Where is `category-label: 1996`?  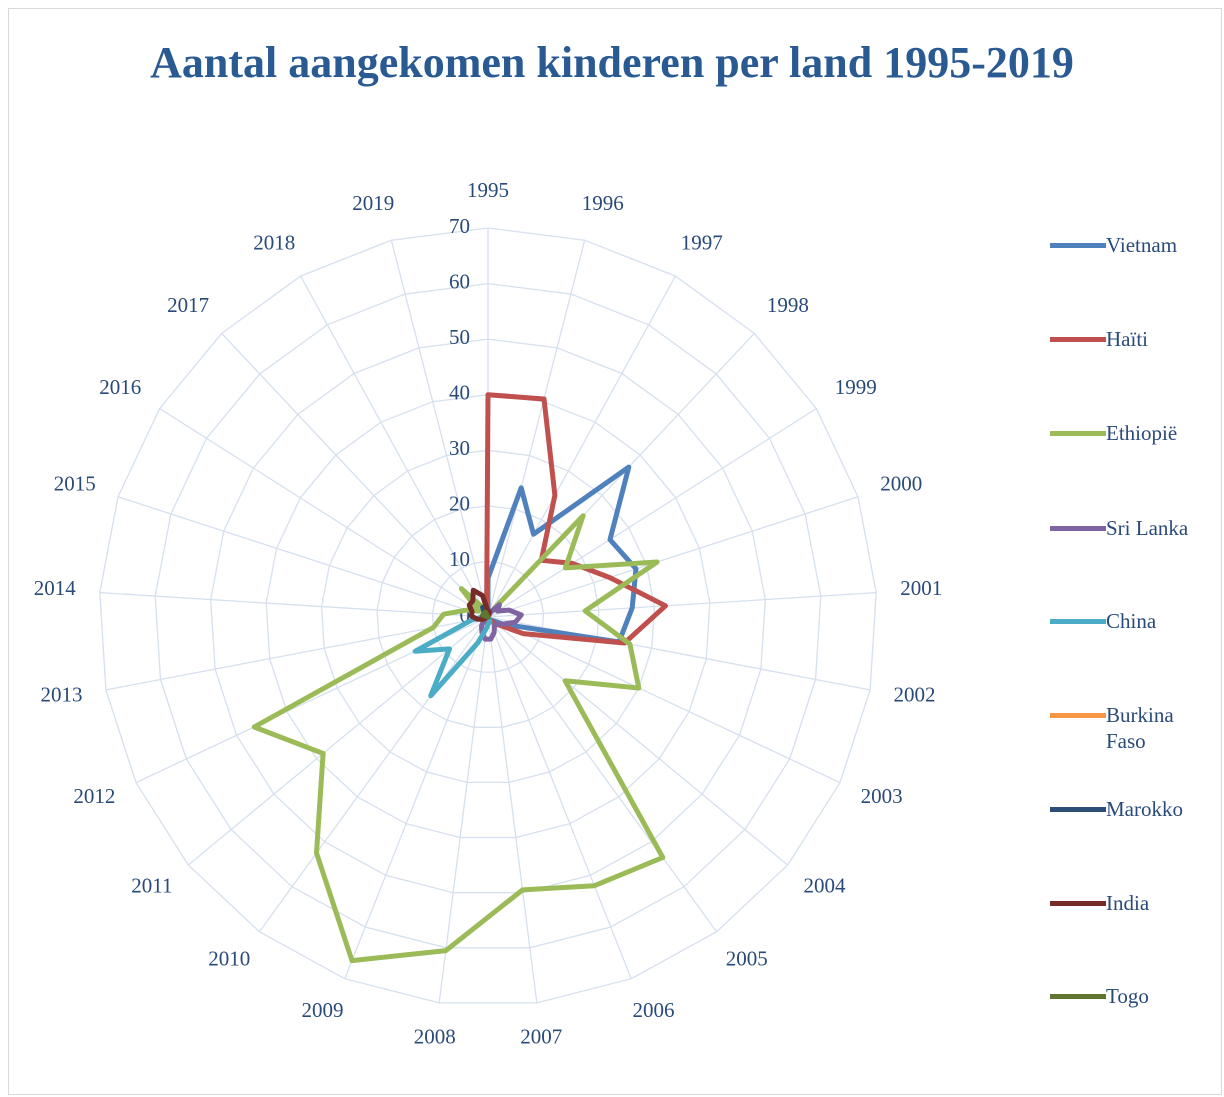
category-label: 1996 is located at coordinates (603, 203).